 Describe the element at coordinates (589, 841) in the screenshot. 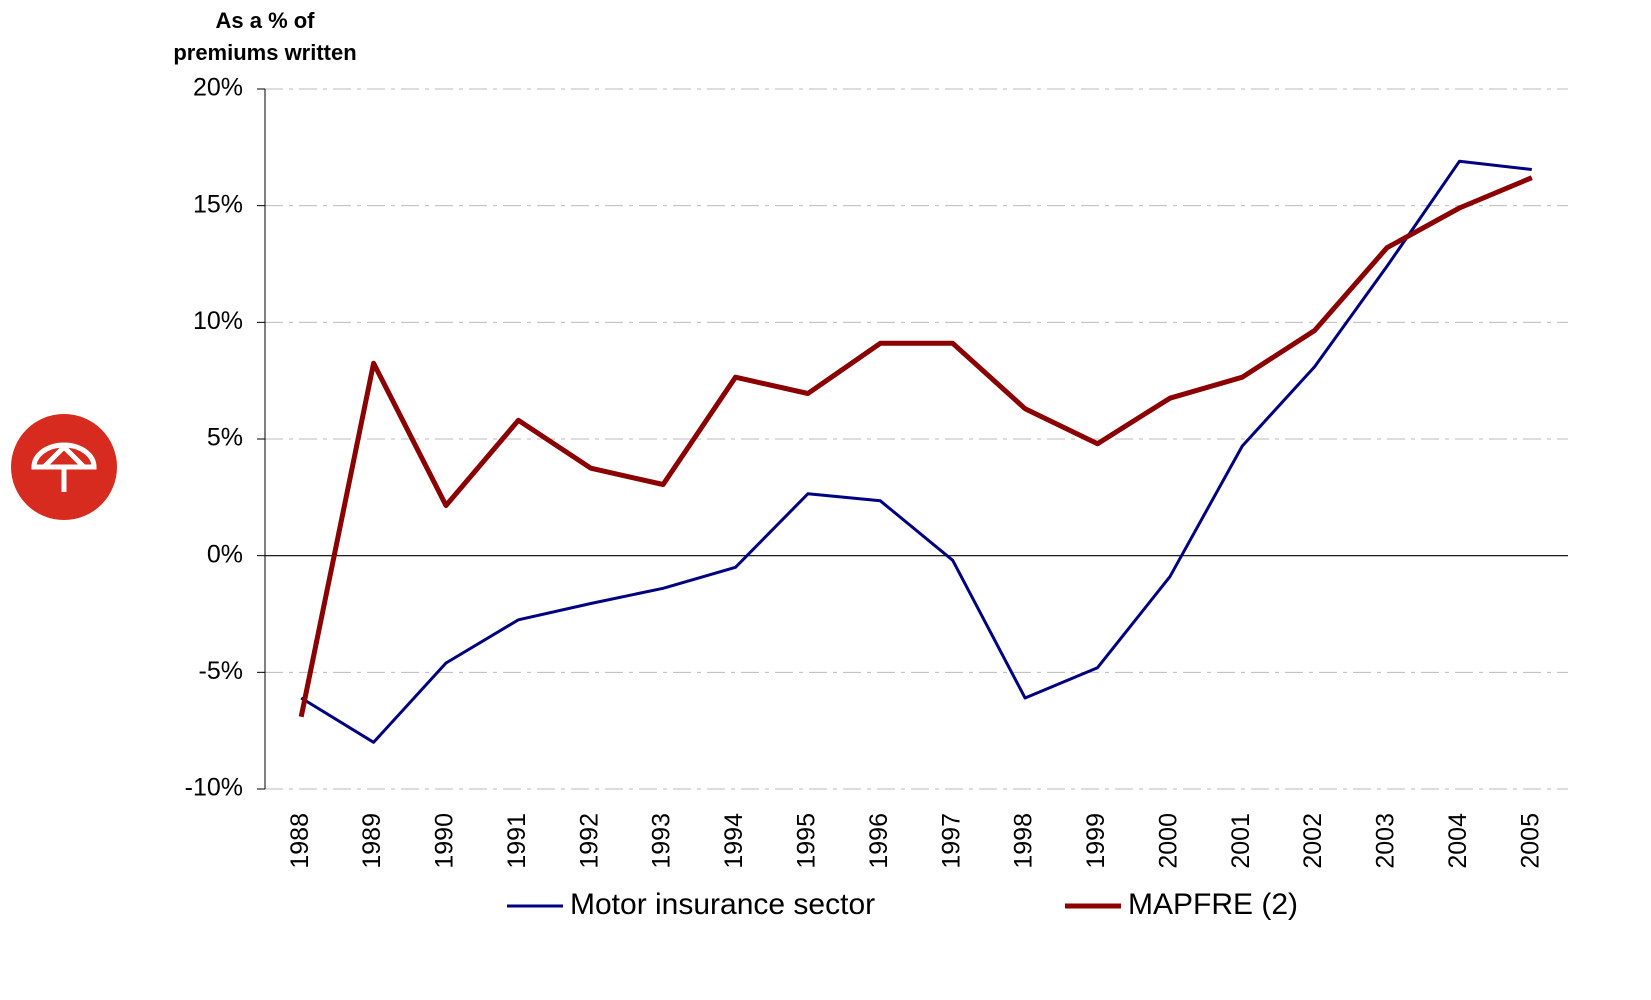

I see `x-tick-label: 1992` at that location.